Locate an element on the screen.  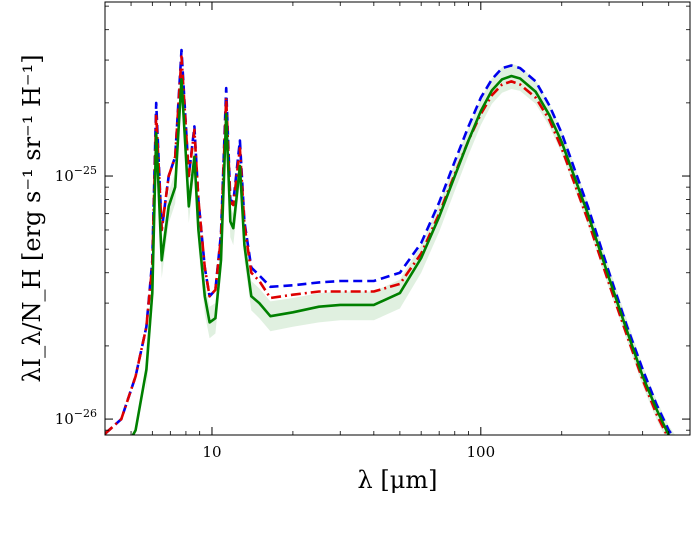
y-axis-title: λI_λ/N_H [erg s⁻¹ sr⁻¹ H⁻¹] is located at coordinates (32, 218).